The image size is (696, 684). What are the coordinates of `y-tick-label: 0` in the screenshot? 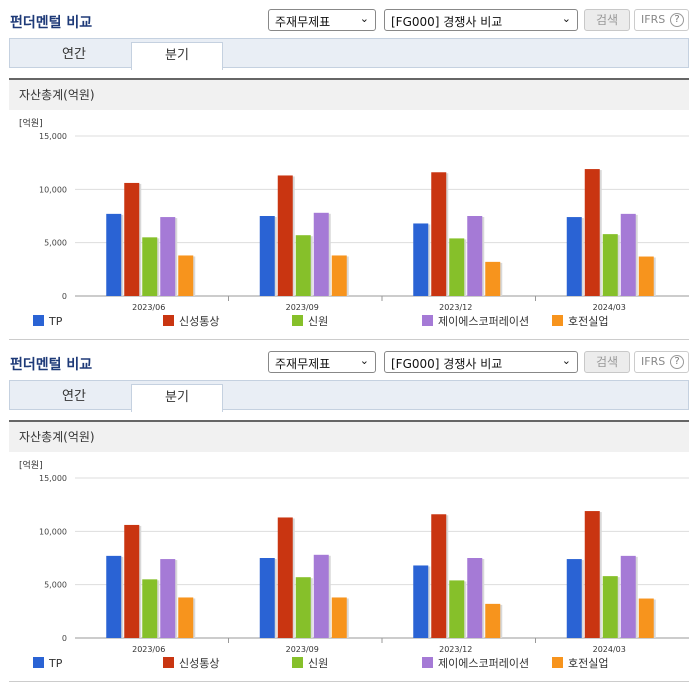 It's located at (64, 638).